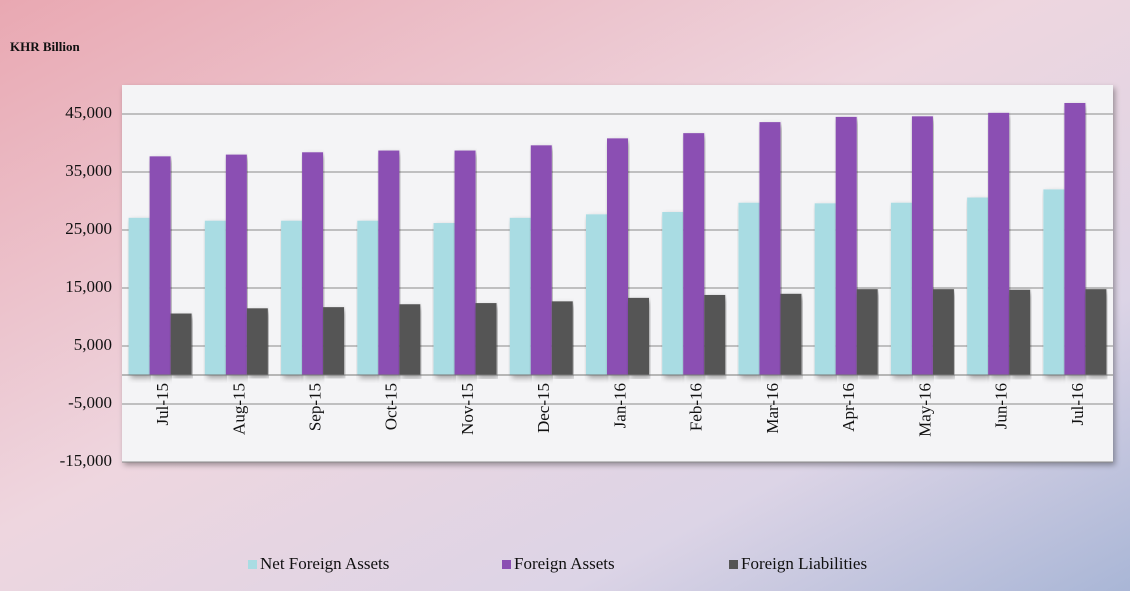 The height and width of the screenshot is (591, 1130). Describe the element at coordinates (86, 460) in the screenshot. I see `y-tick-label: -15,000` at that location.